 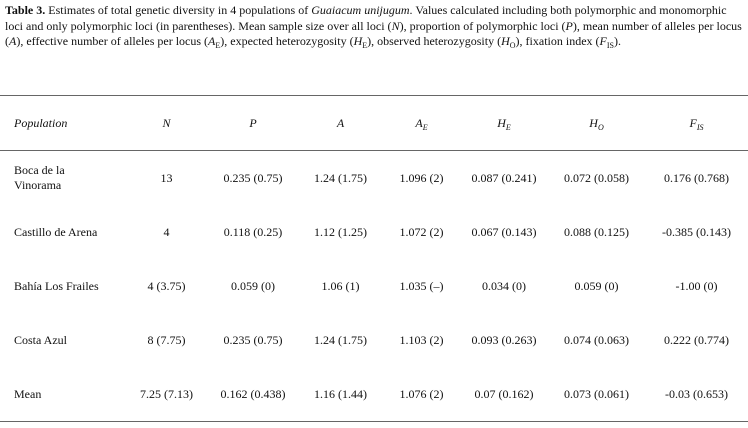 What do you see at coordinates (395, 25) in the screenshot?
I see `caption-text: N` at bounding box center [395, 25].